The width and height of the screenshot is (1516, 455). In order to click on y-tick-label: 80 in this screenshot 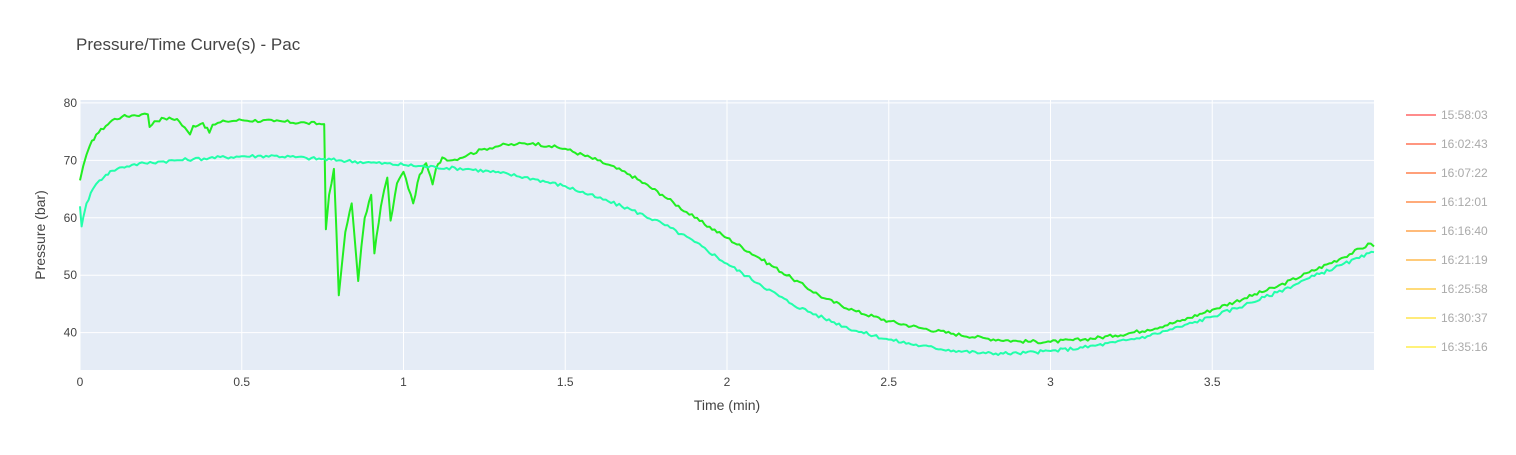, I will do `click(71, 103)`.